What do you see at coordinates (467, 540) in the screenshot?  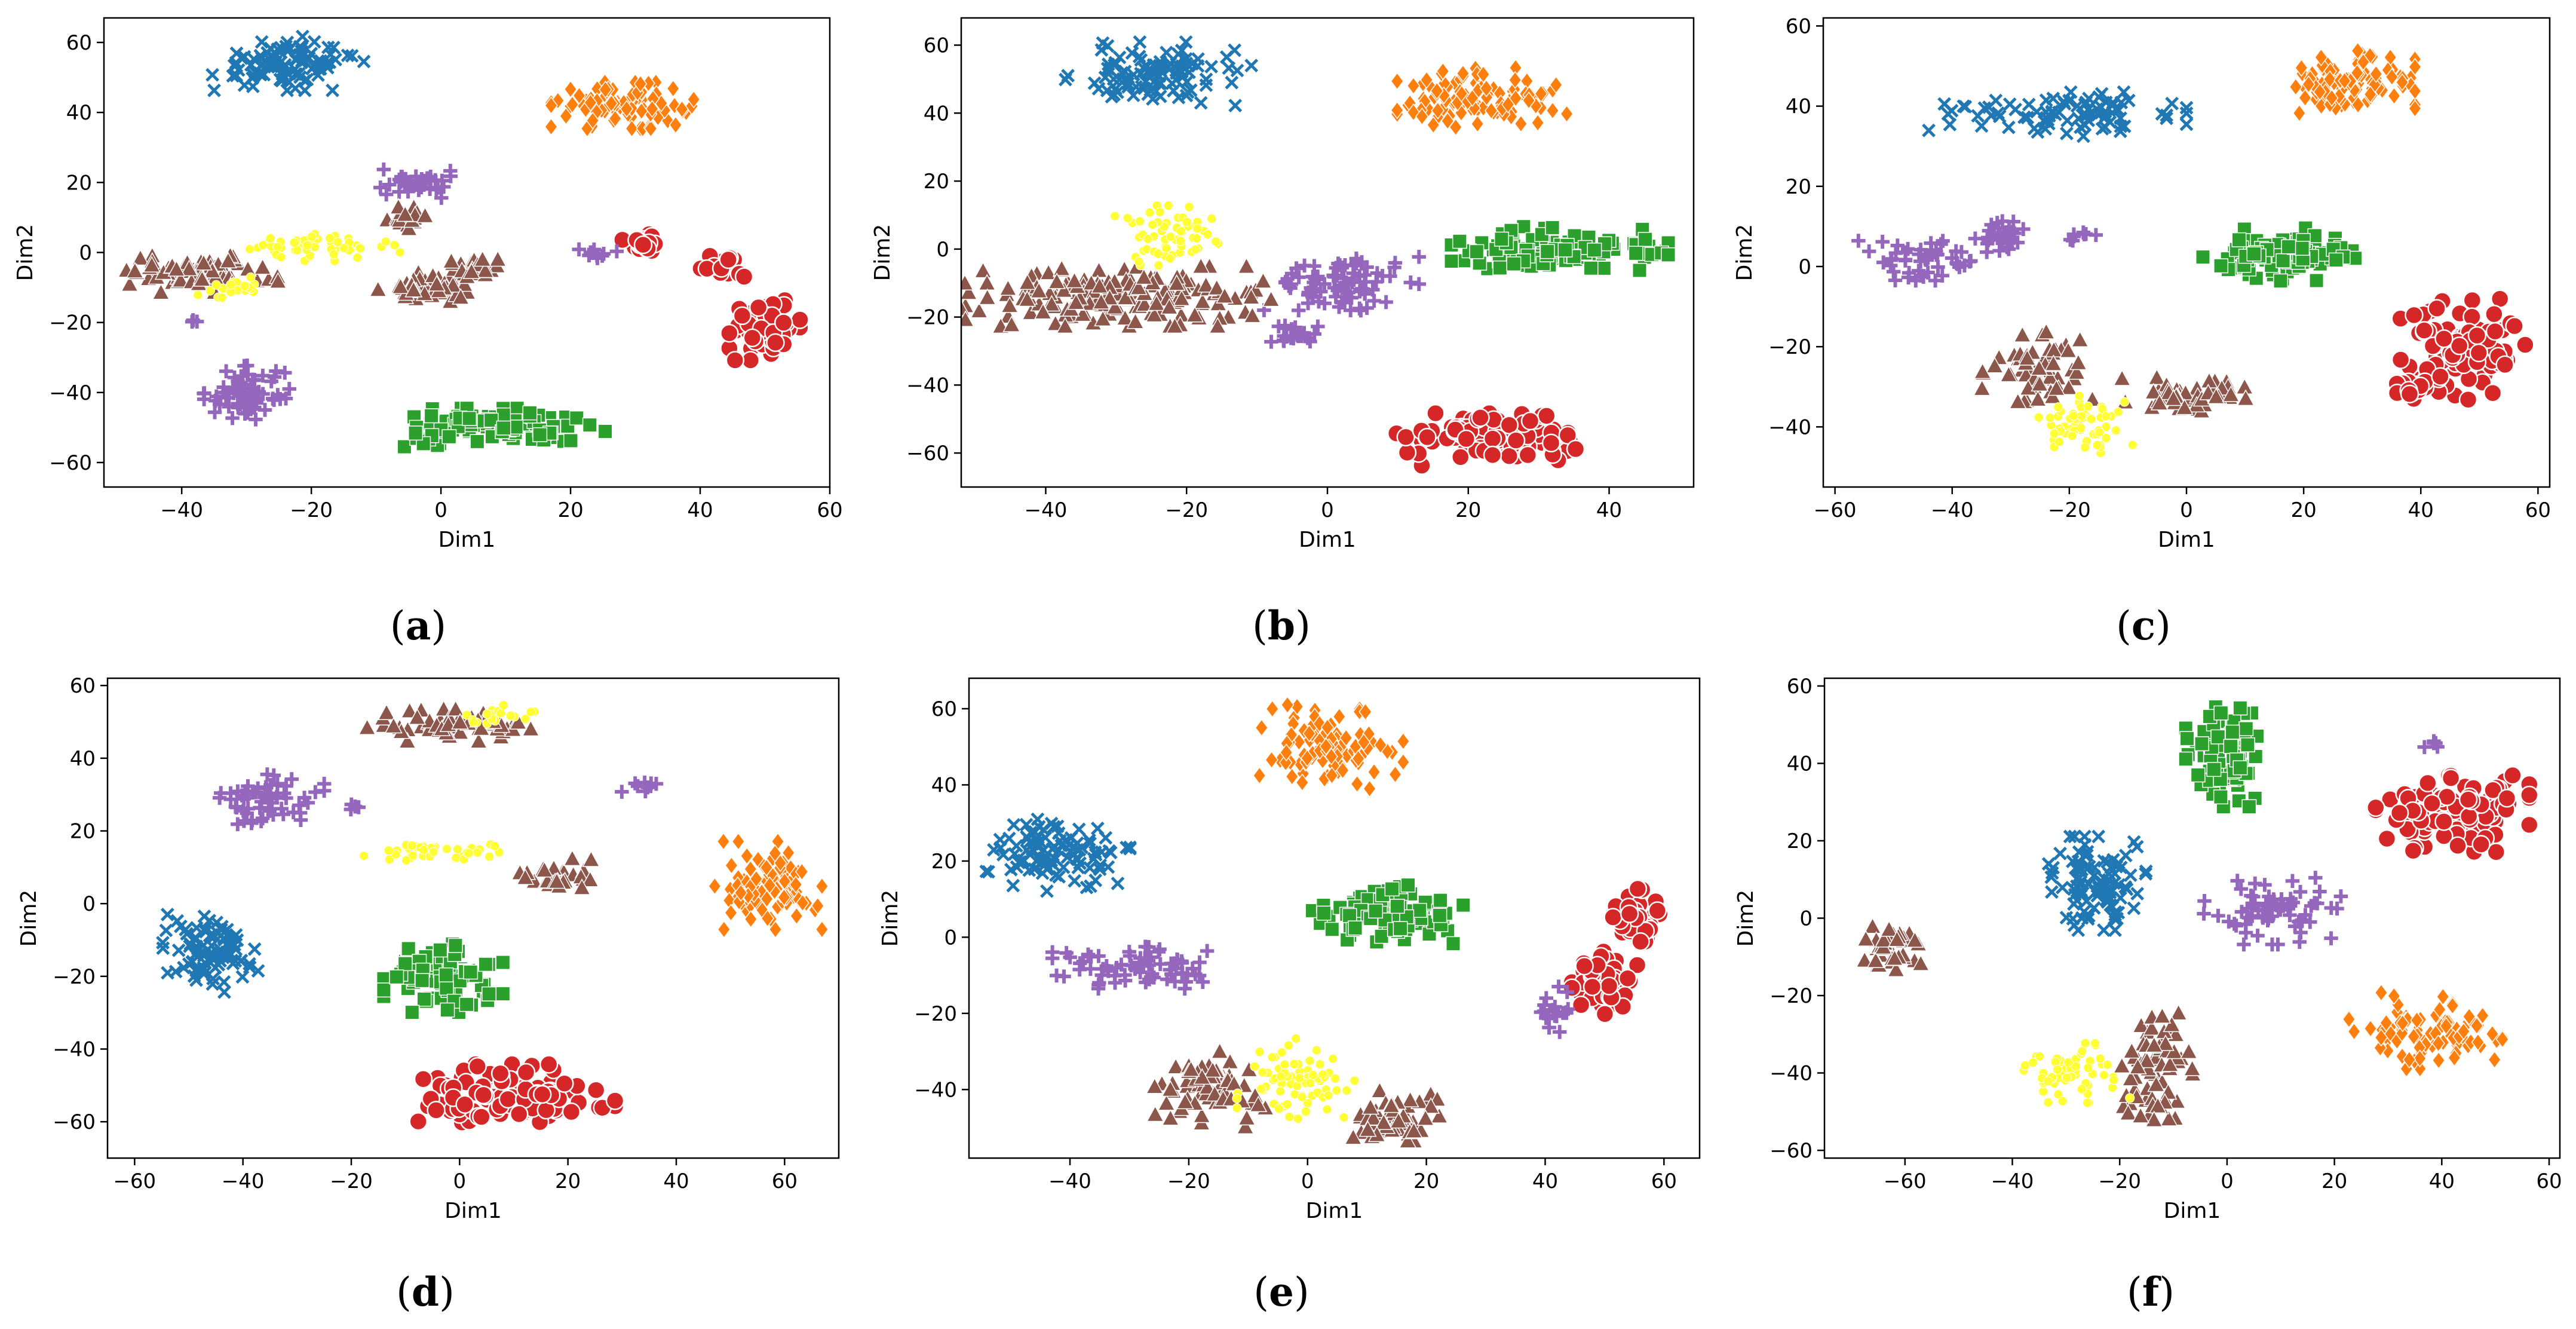 I see `x-axis-title: Dim1` at bounding box center [467, 540].